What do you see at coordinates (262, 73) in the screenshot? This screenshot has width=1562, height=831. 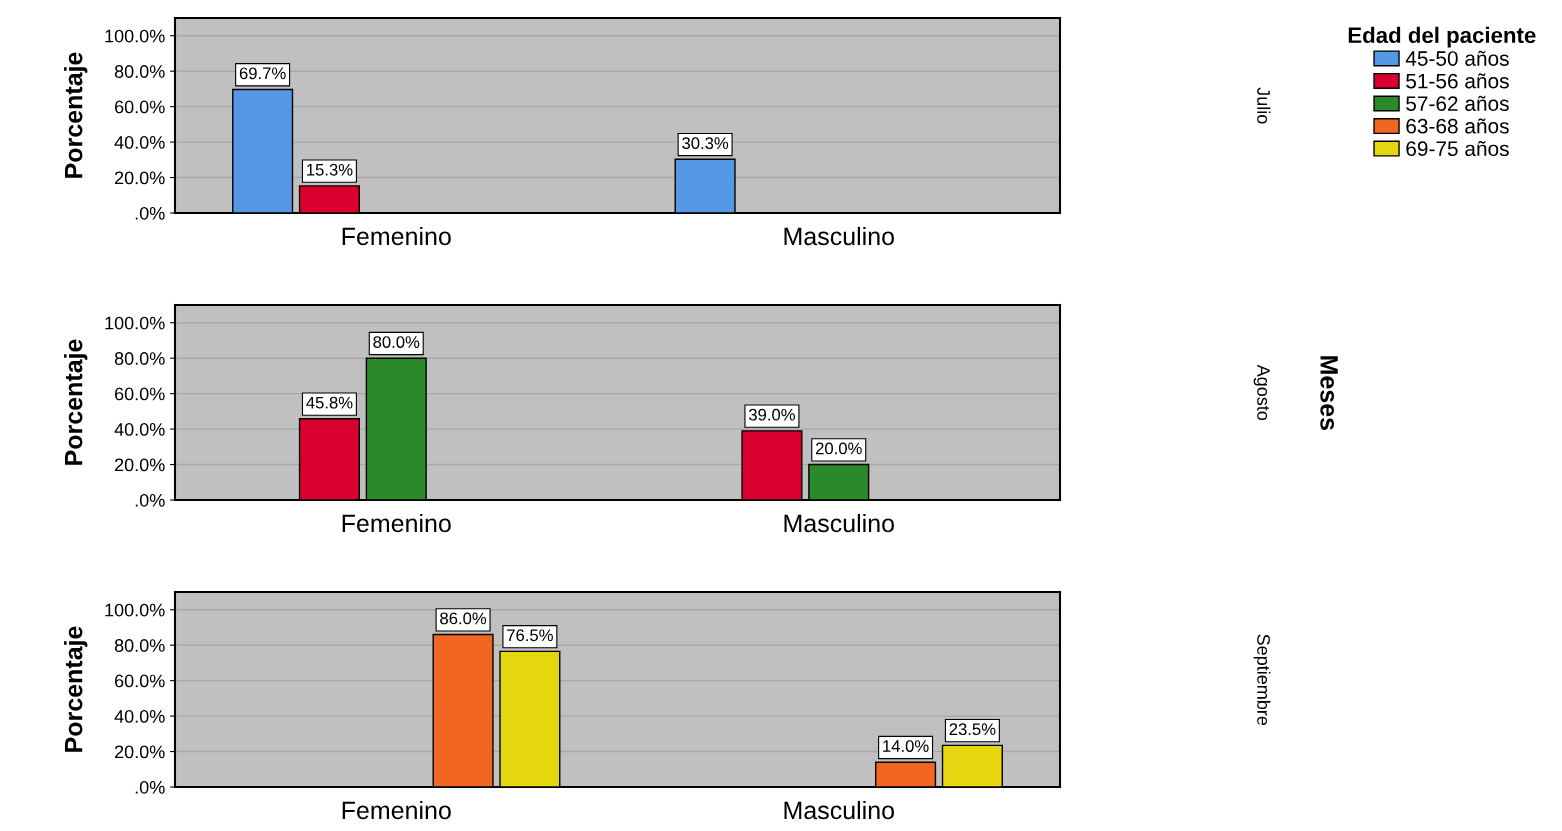 I see `data-label: 69.7%` at bounding box center [262, 73].